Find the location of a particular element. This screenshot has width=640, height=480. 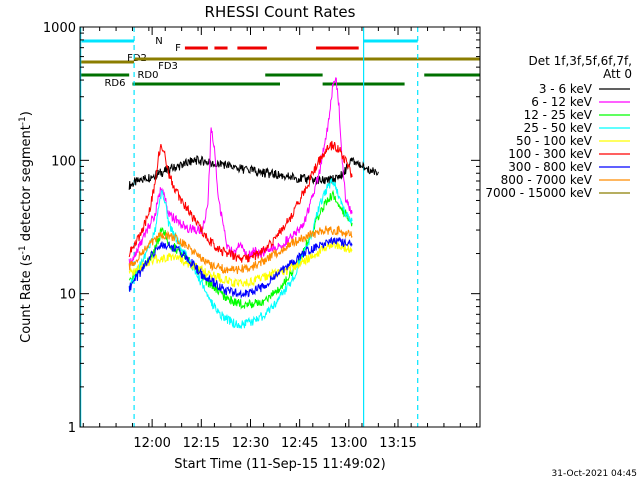

y-axis-label-sup: -1 is located at coordinates (23, 249).